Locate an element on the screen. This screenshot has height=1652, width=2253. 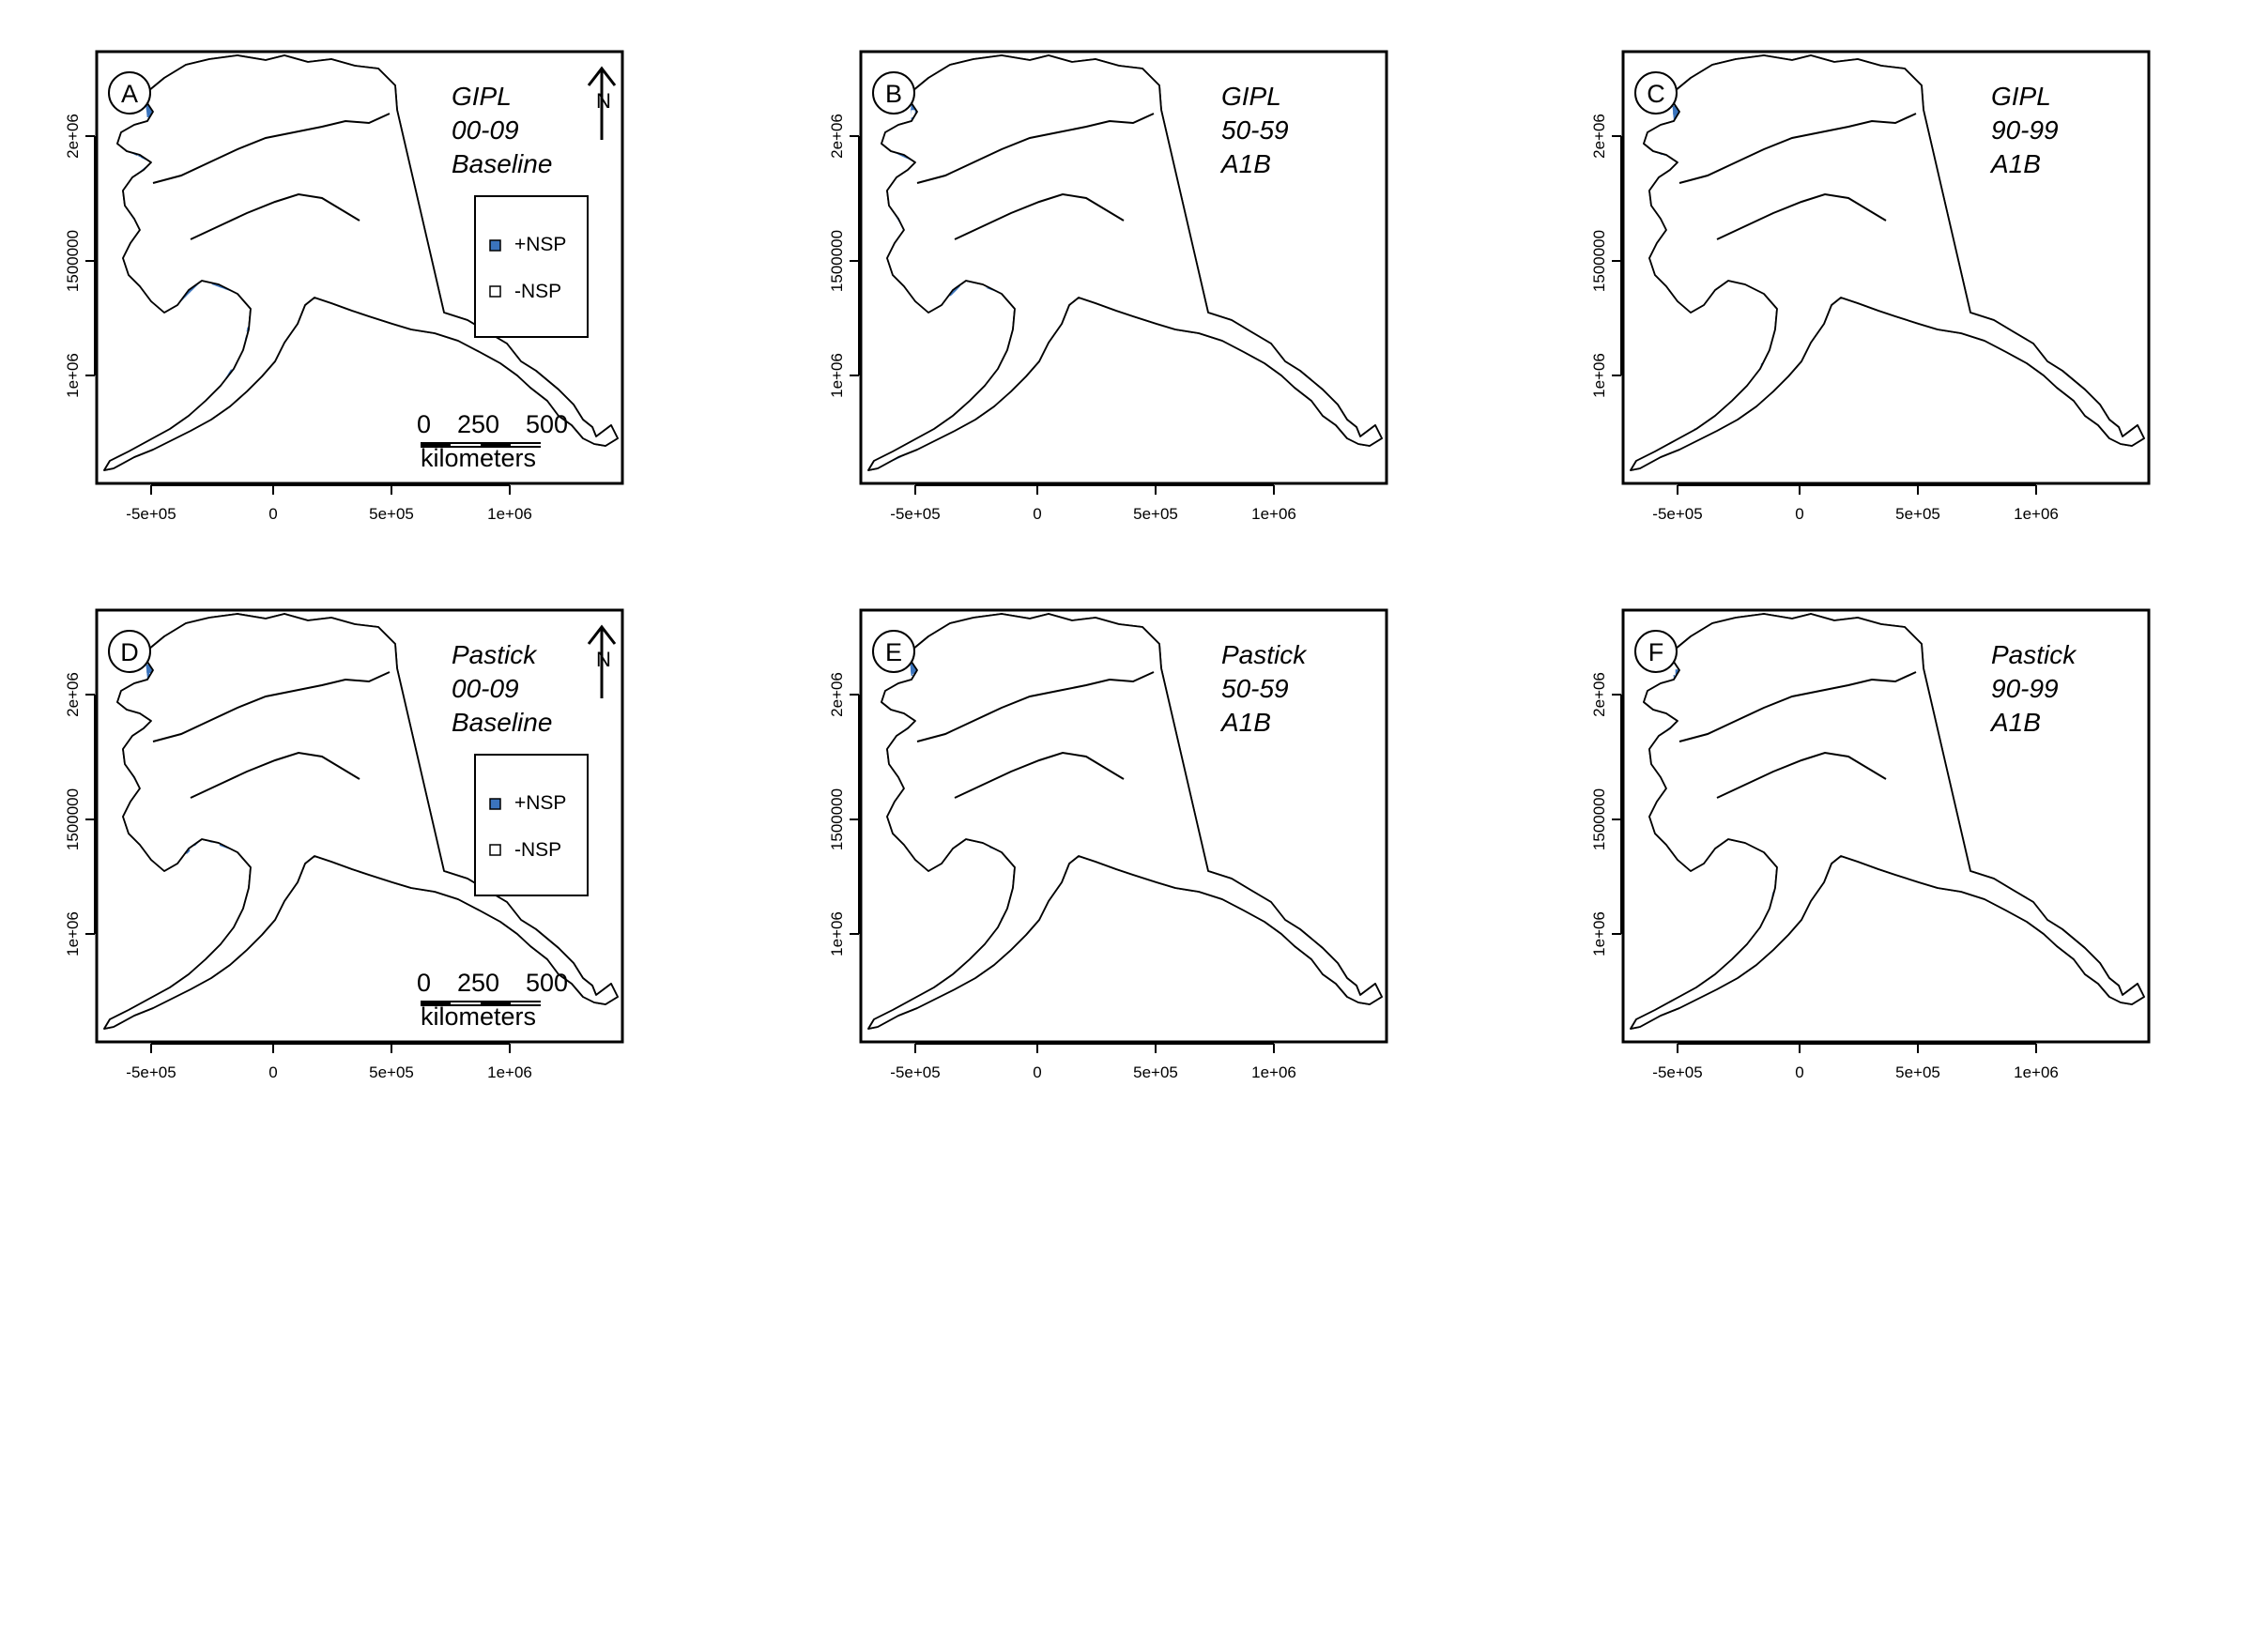
panel-letter: C is located at coordinates (1656, 94).